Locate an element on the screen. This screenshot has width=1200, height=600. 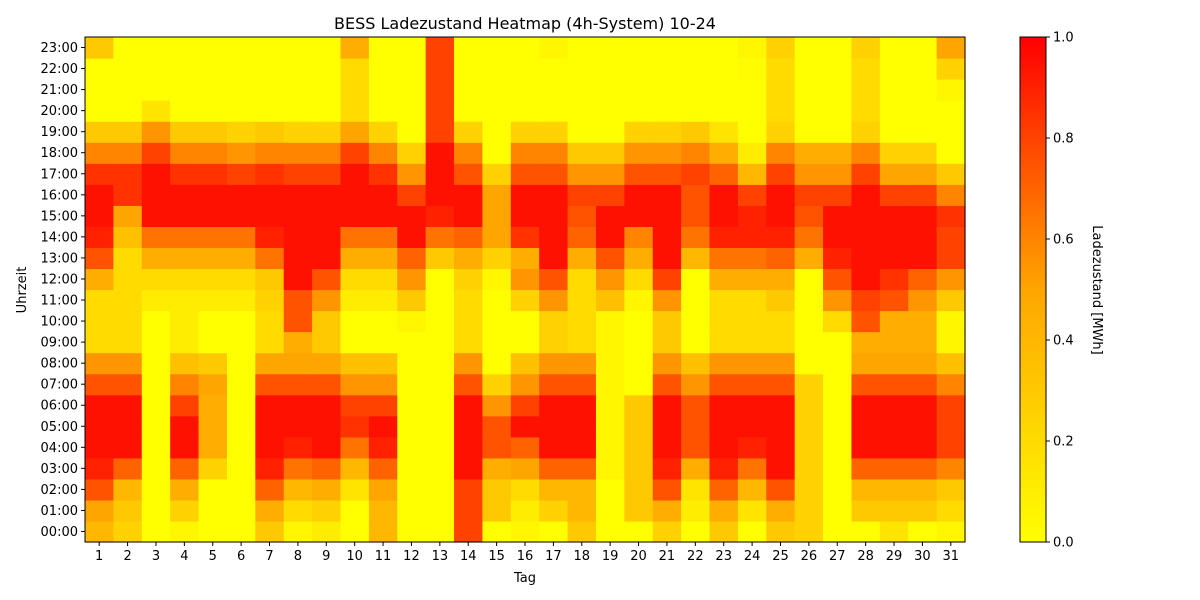
x-tick-label: 15 is located at coordinates (496, 556).